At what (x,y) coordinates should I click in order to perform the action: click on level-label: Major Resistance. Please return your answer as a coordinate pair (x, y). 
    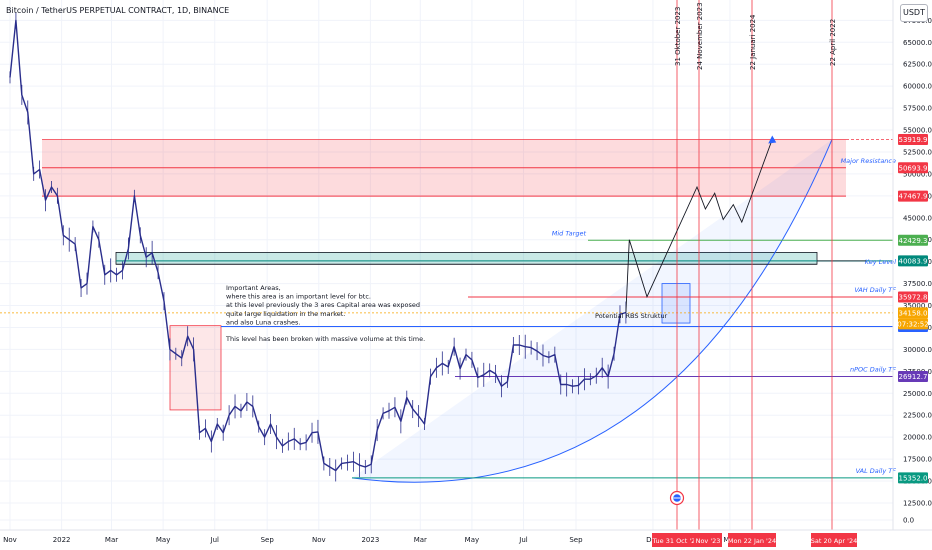
    Looking at the image, I should click on (868, 161).